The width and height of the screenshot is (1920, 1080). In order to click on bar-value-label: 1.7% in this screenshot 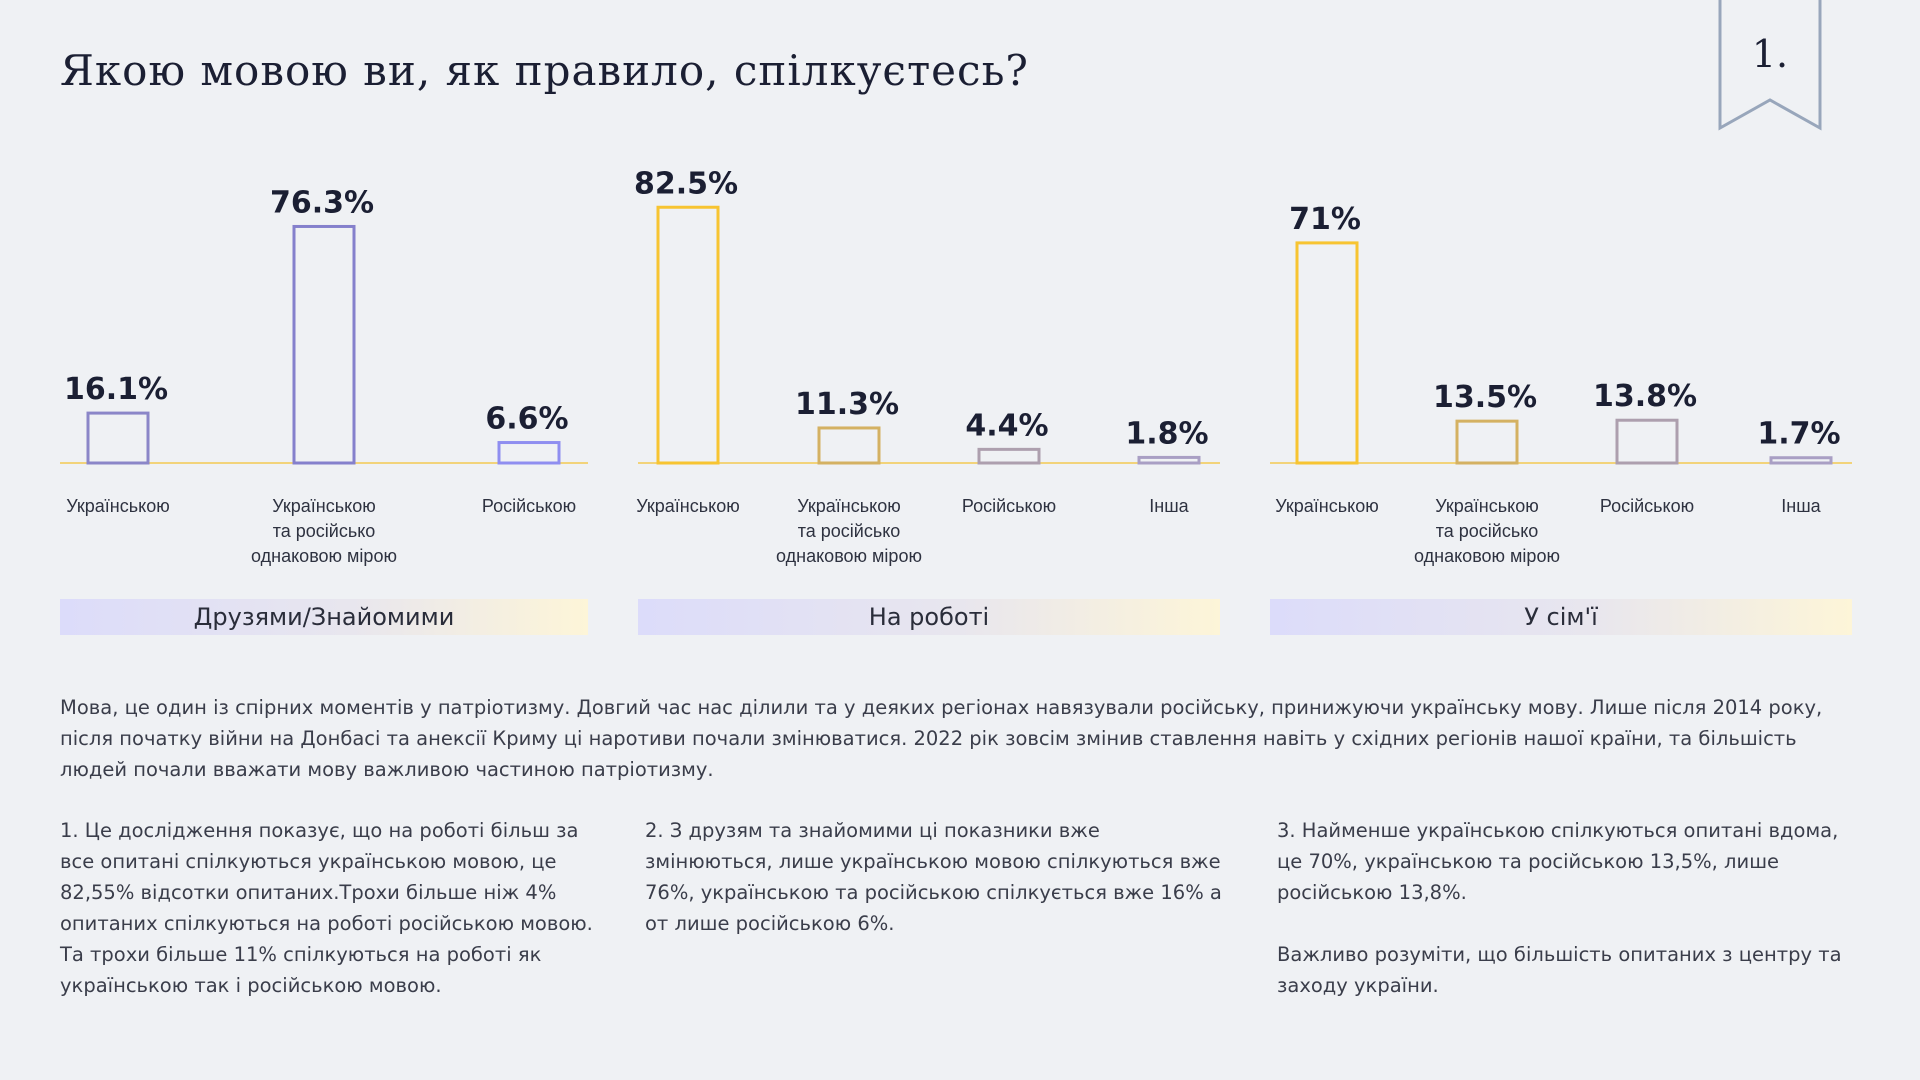, I will do `click(1798, 434)`.